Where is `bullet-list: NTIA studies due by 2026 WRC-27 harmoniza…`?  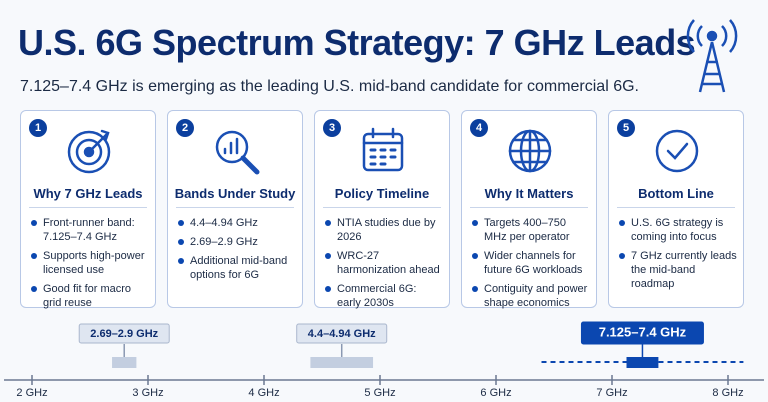 bullet-list: NTIA studies due by 2026 WRC-27 harmoniza… is located at coordinates (383, 260).